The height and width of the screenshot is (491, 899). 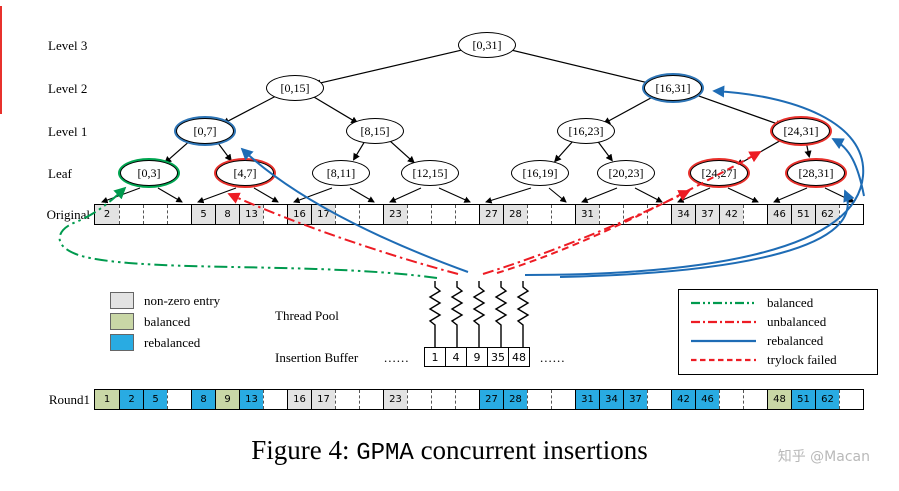 I want to click on array-cell: 9, so click(x=227, y=399).